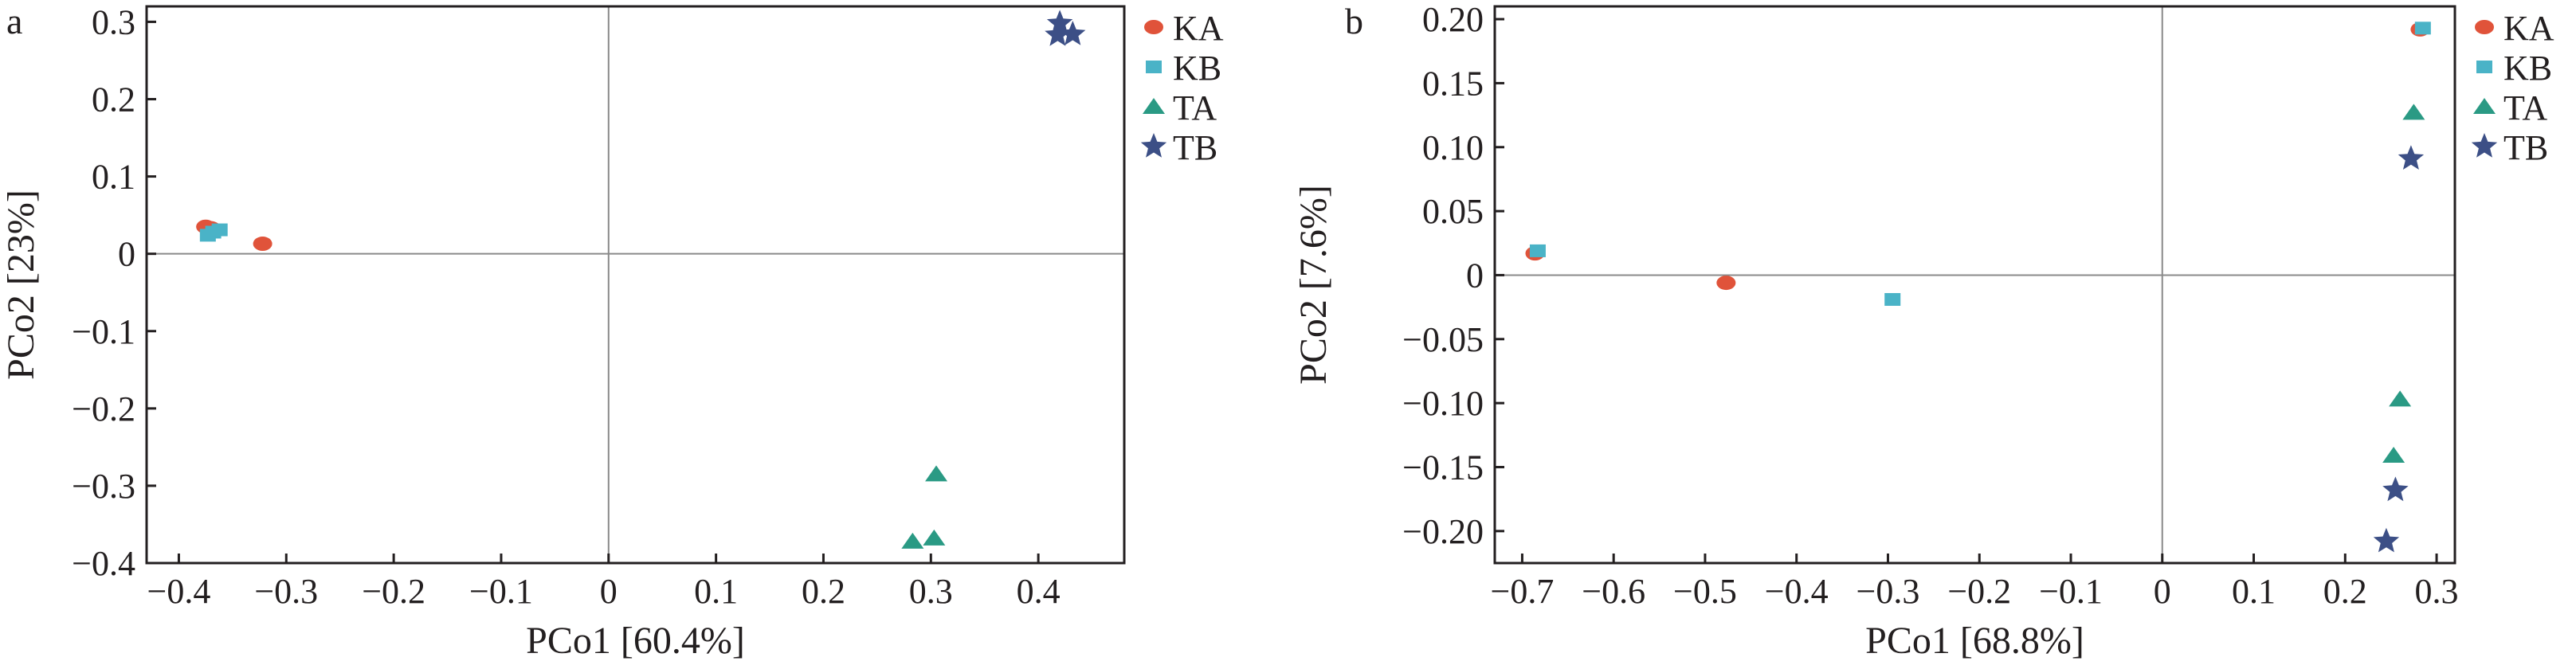  Describe the element at coordinates (1523, 591) in the screenshot. I see `x-tick-label: −0.7` at that location.